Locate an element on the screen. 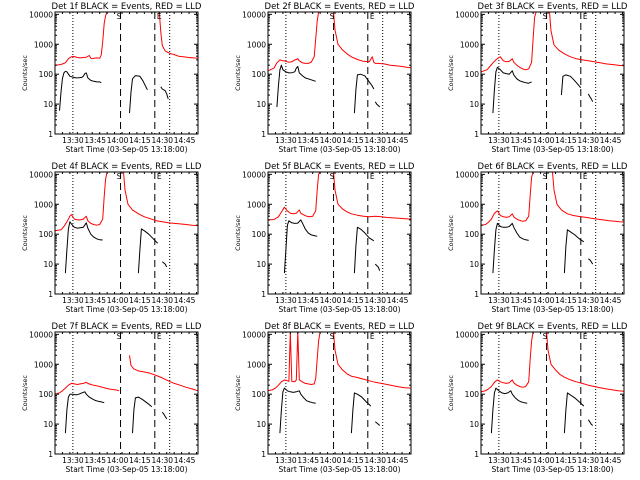  panel-title: Det 8f BLACK = Events, RED = LLD is located at coordinates (340, 327).